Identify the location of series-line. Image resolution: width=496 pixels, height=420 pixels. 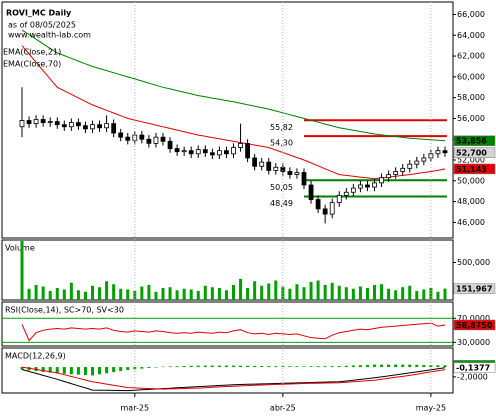
(233, 378).